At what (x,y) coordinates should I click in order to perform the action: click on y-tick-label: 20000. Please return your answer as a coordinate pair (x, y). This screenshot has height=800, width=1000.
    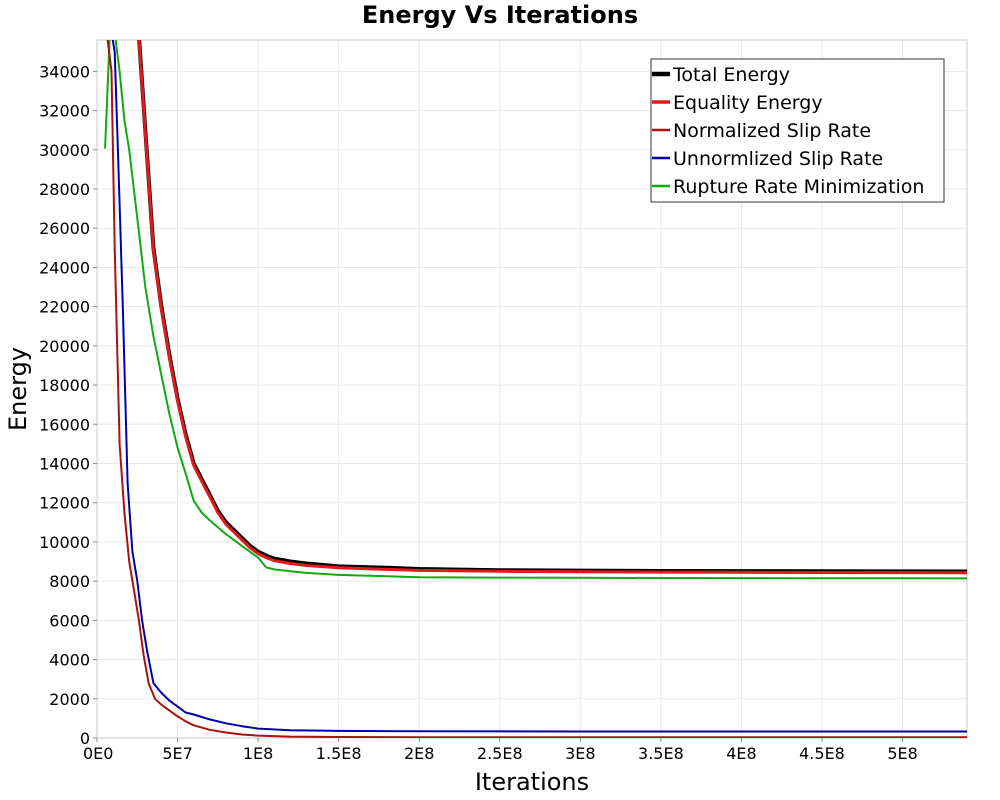
    Looking at the image, I should click on (64, 346).